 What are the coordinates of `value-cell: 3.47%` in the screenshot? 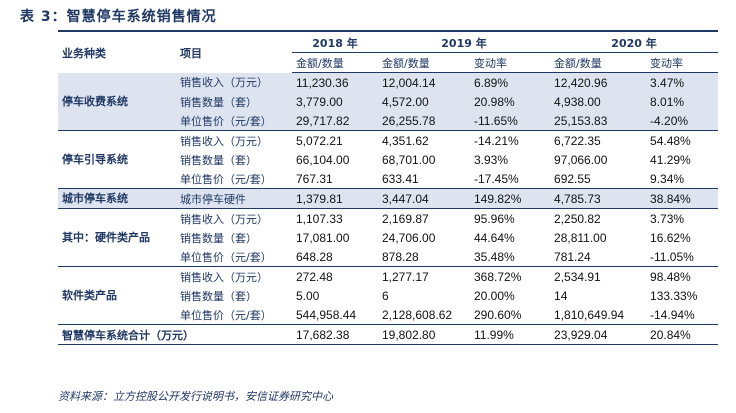 It's located at (682, 82).